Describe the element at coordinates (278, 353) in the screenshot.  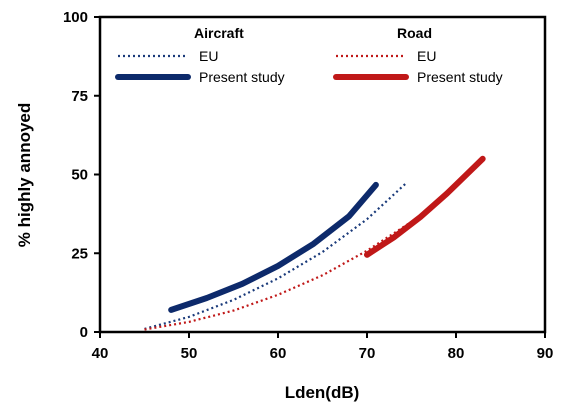
I see `x-tick-label: 60` at that location.